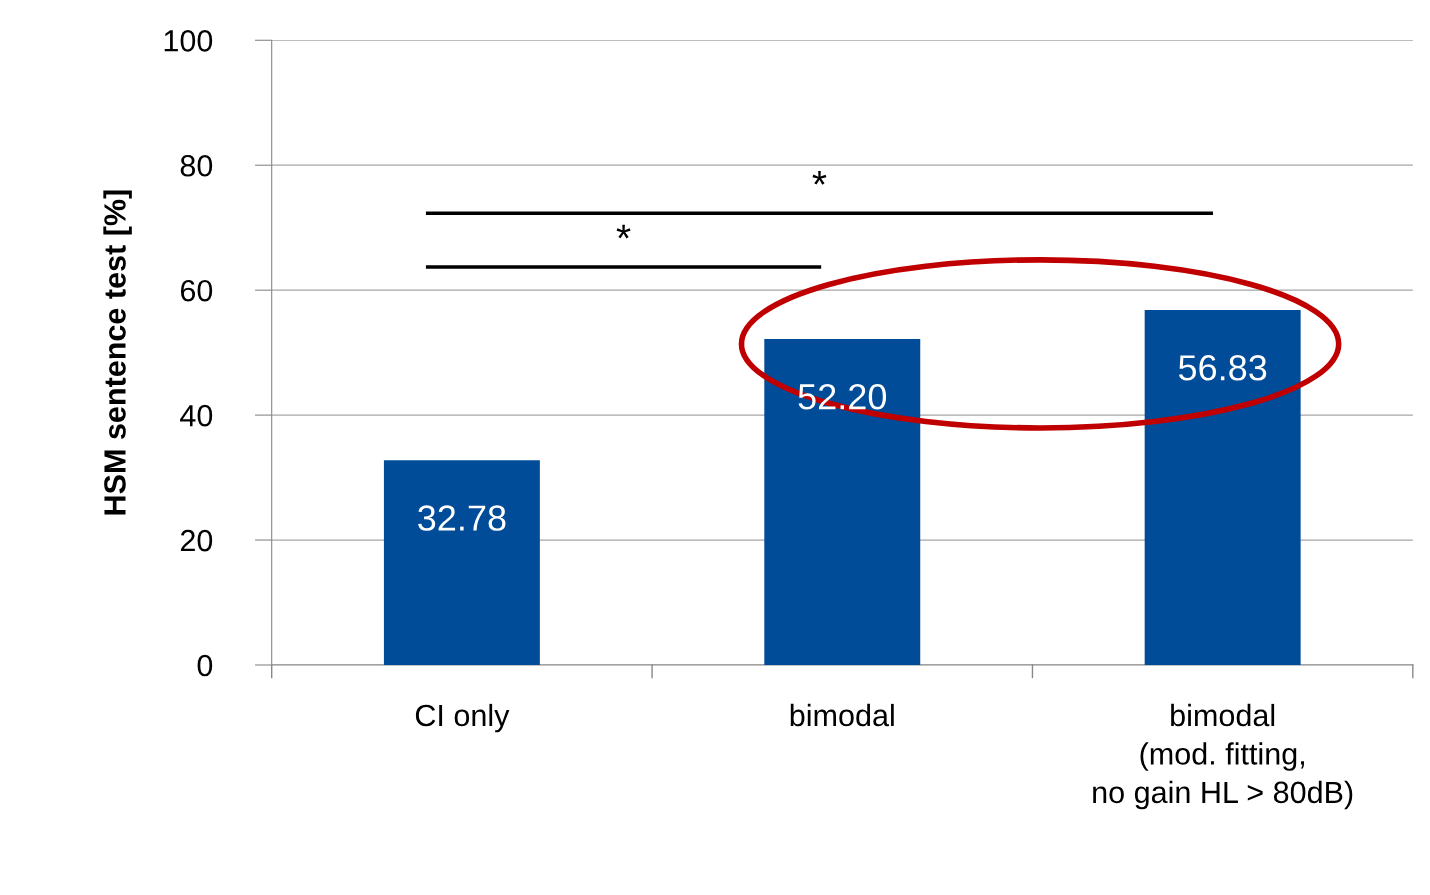 The width and height of the screenshot is (1430, 895). What do you see at coordinates (1222, 368) in the screenshot?
I see `data-label: 56.83` at bounding box center [1222, 368].